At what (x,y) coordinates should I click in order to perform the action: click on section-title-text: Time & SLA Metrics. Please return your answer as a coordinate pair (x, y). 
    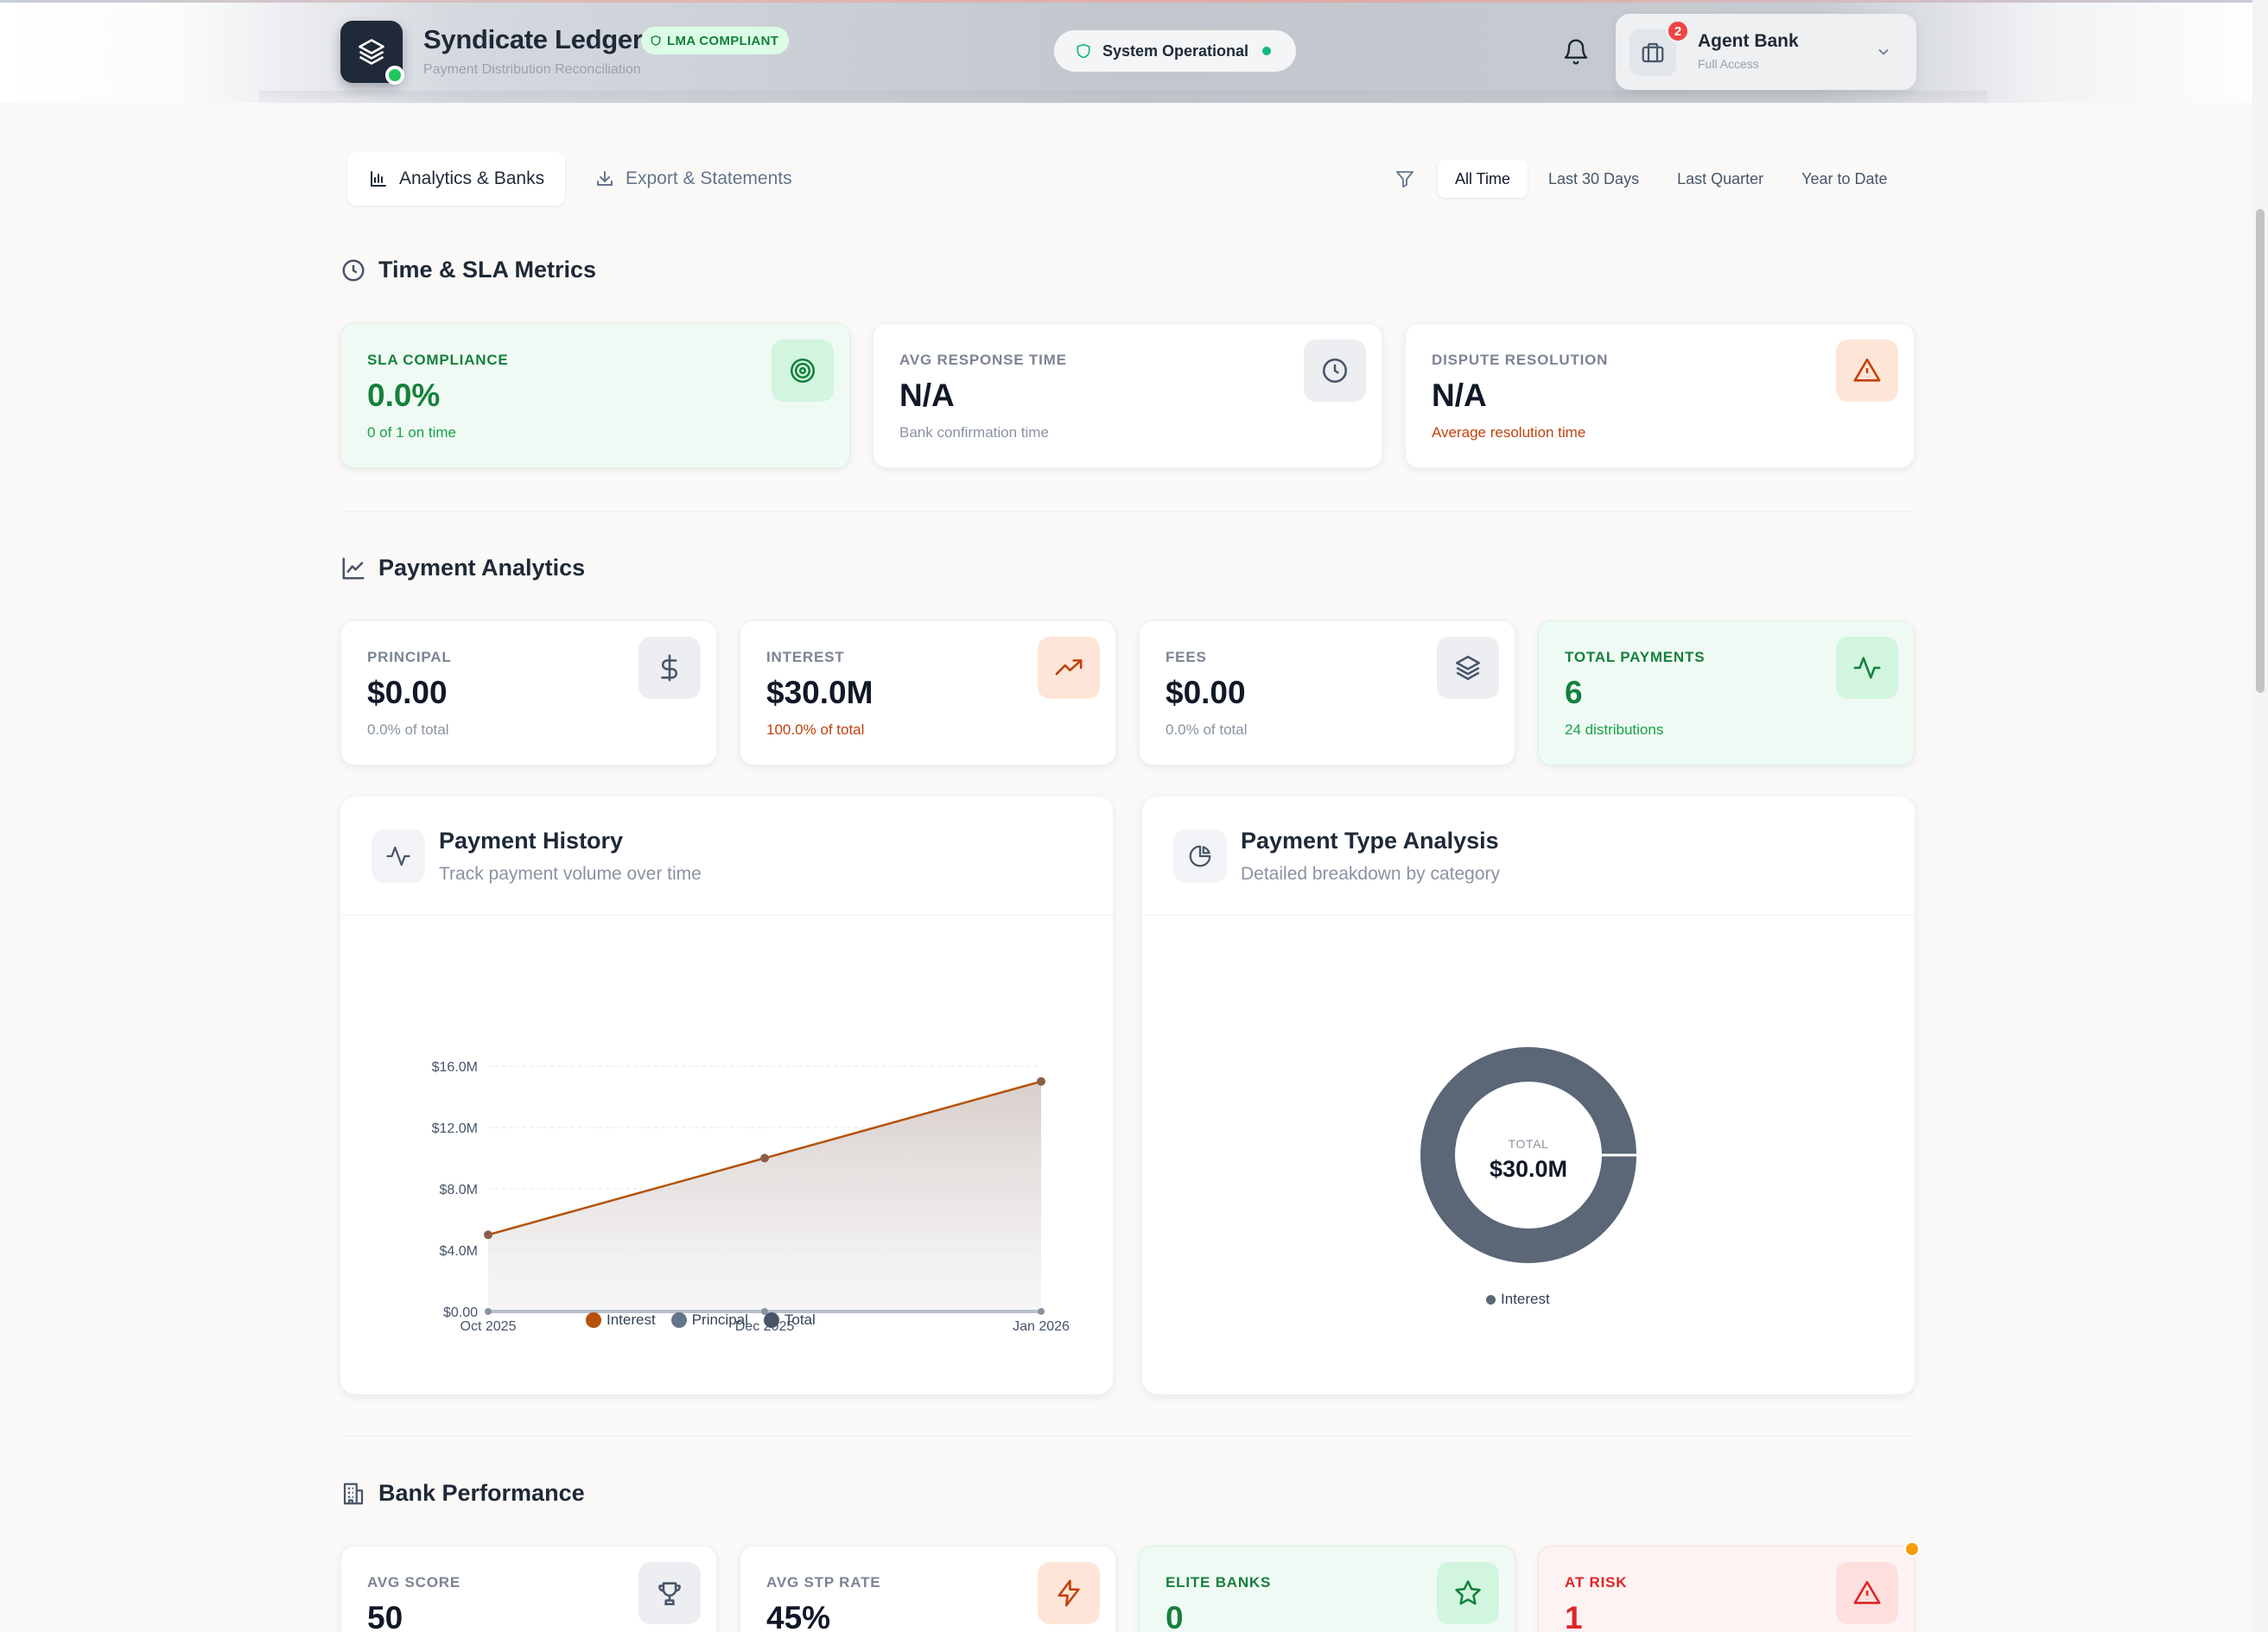
    Looking at the image, I should click on (487, 270).